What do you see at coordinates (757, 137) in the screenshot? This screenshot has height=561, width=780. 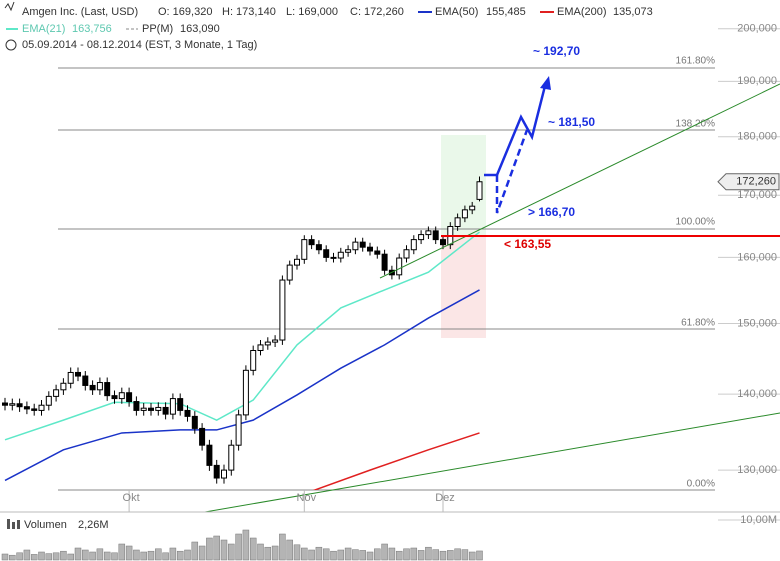 I see `y-tick-label: 180,000` at bounding box center [757, 137].